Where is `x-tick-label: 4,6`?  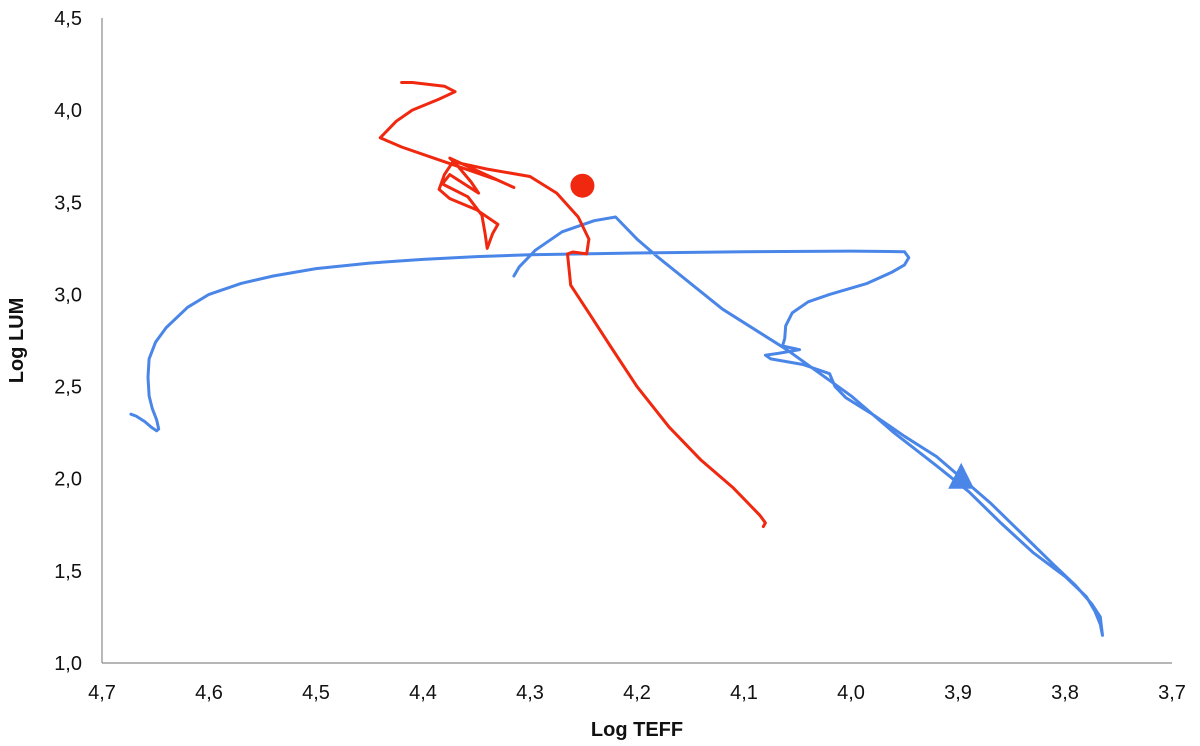
x-tick-label: 4,6 is located at coordinates (209, 693).